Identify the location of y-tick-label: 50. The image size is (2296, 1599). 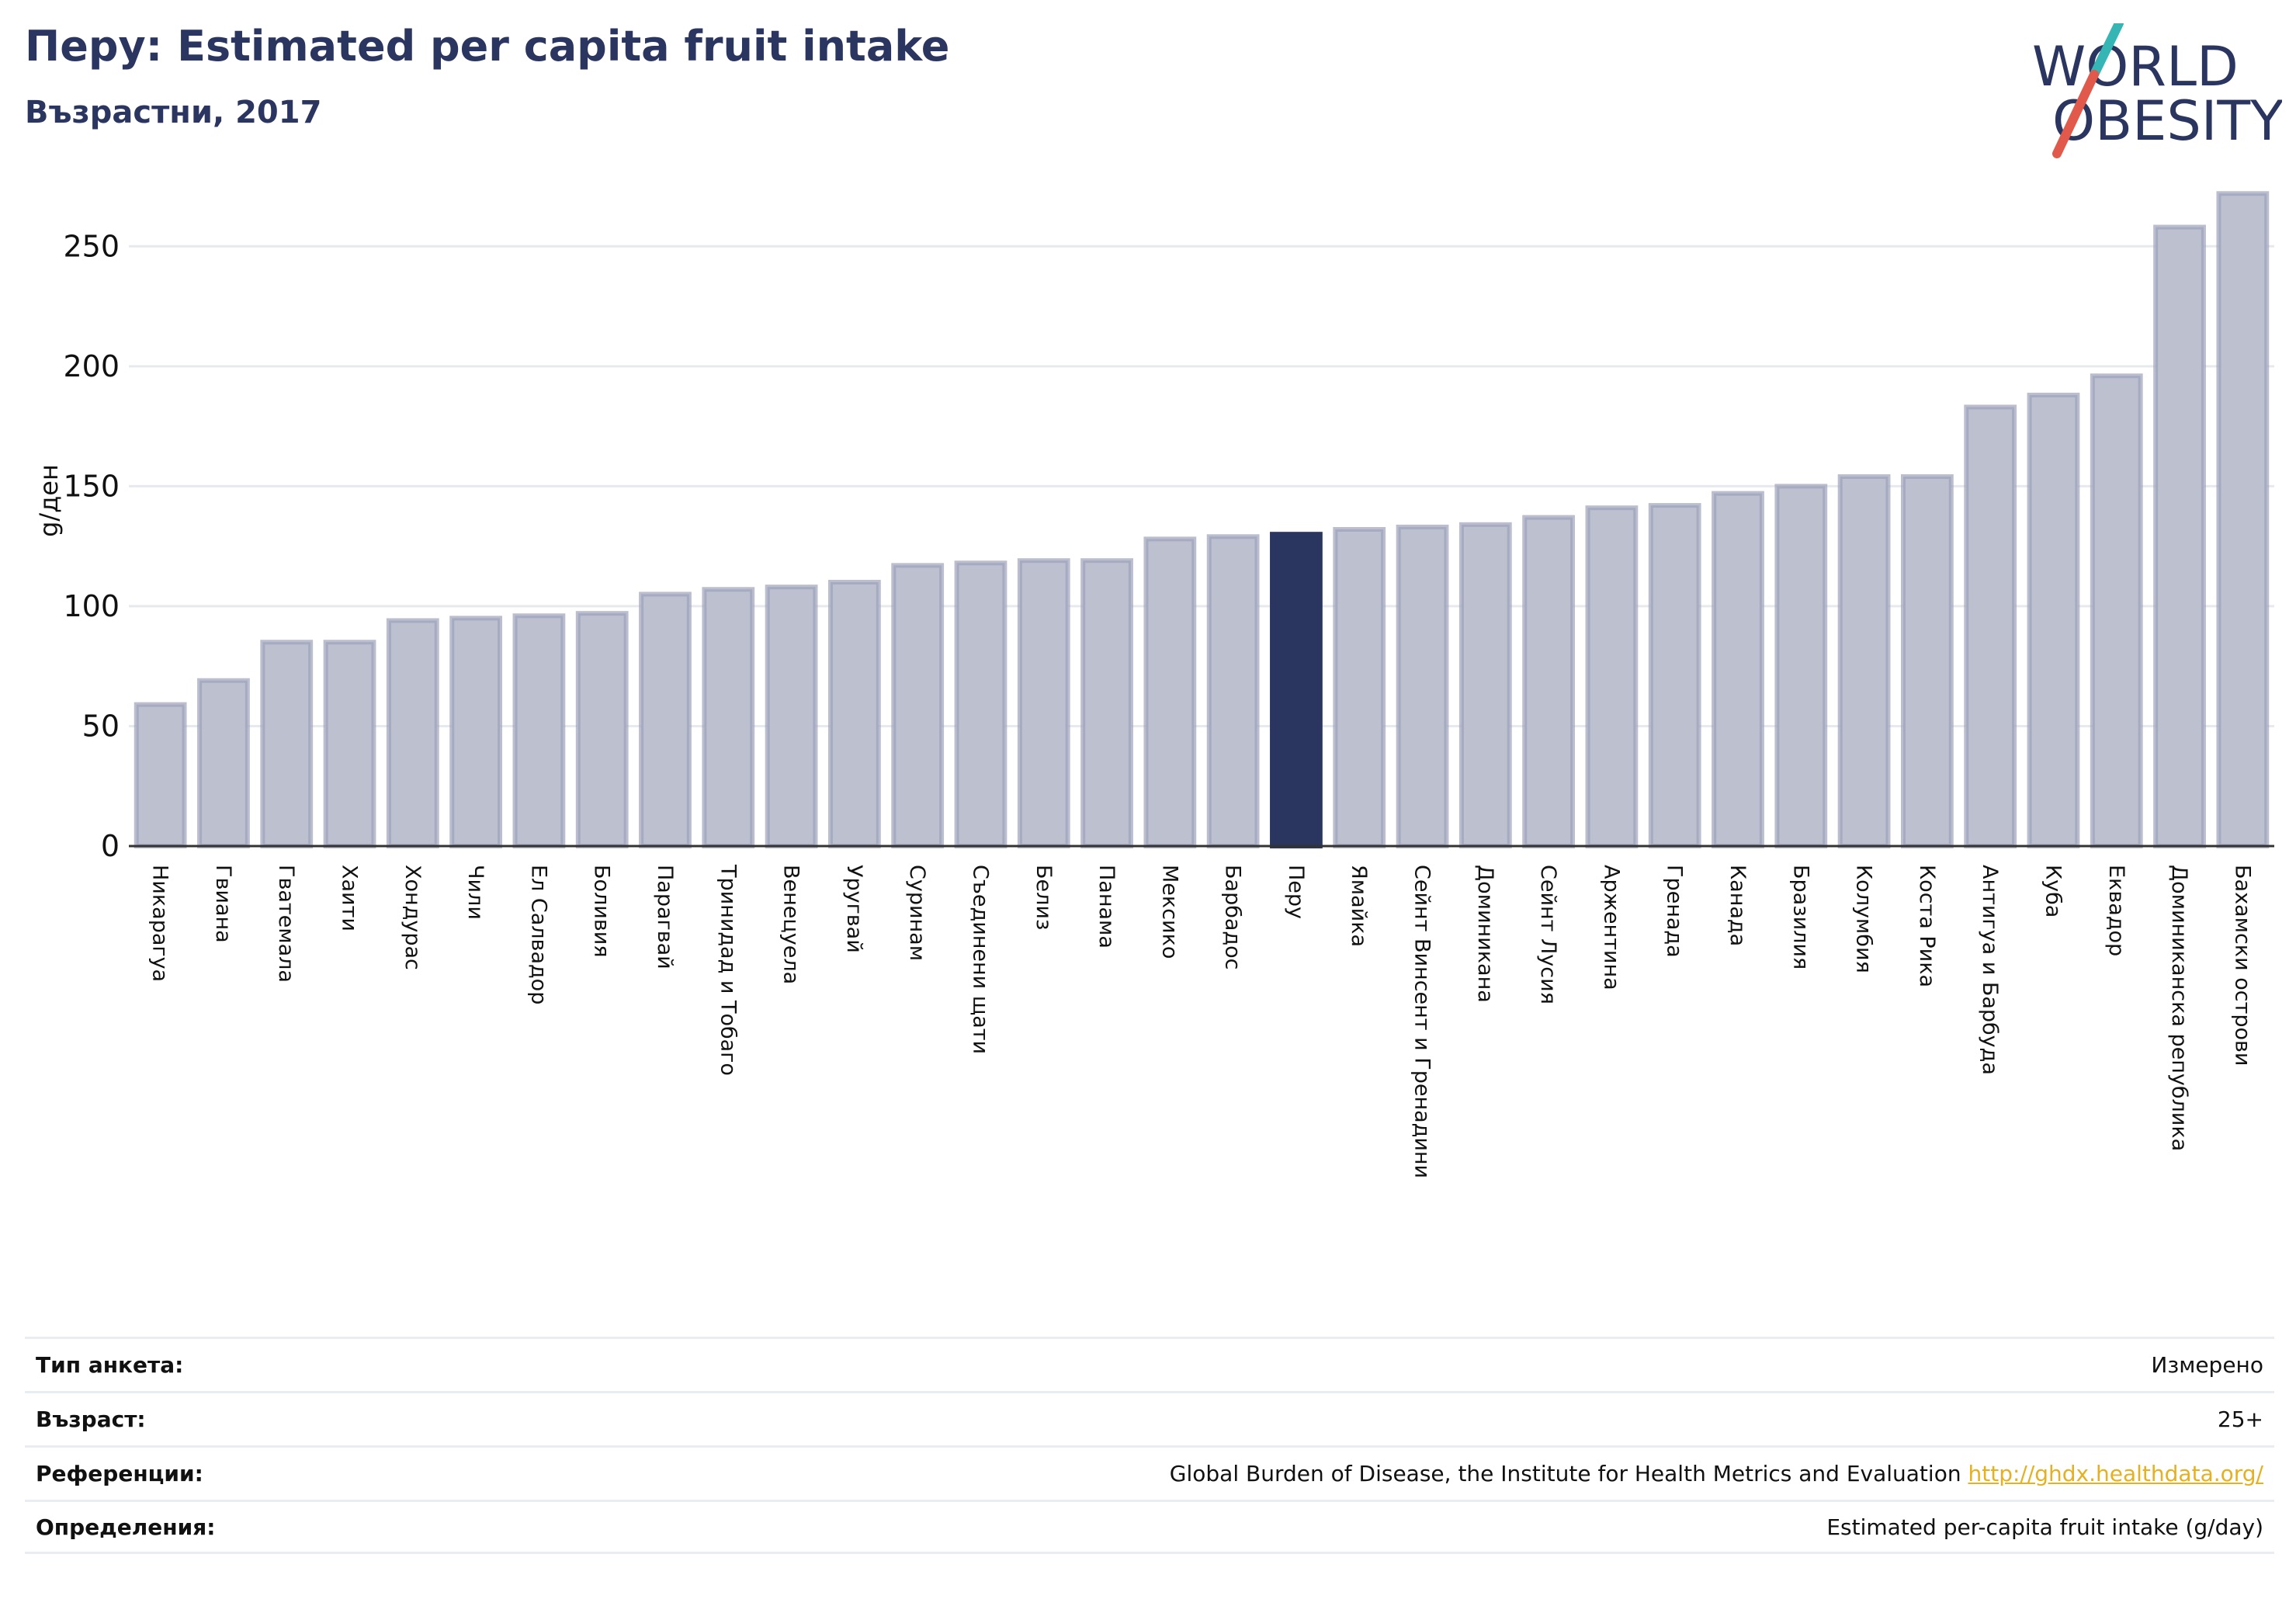
(101, 726).